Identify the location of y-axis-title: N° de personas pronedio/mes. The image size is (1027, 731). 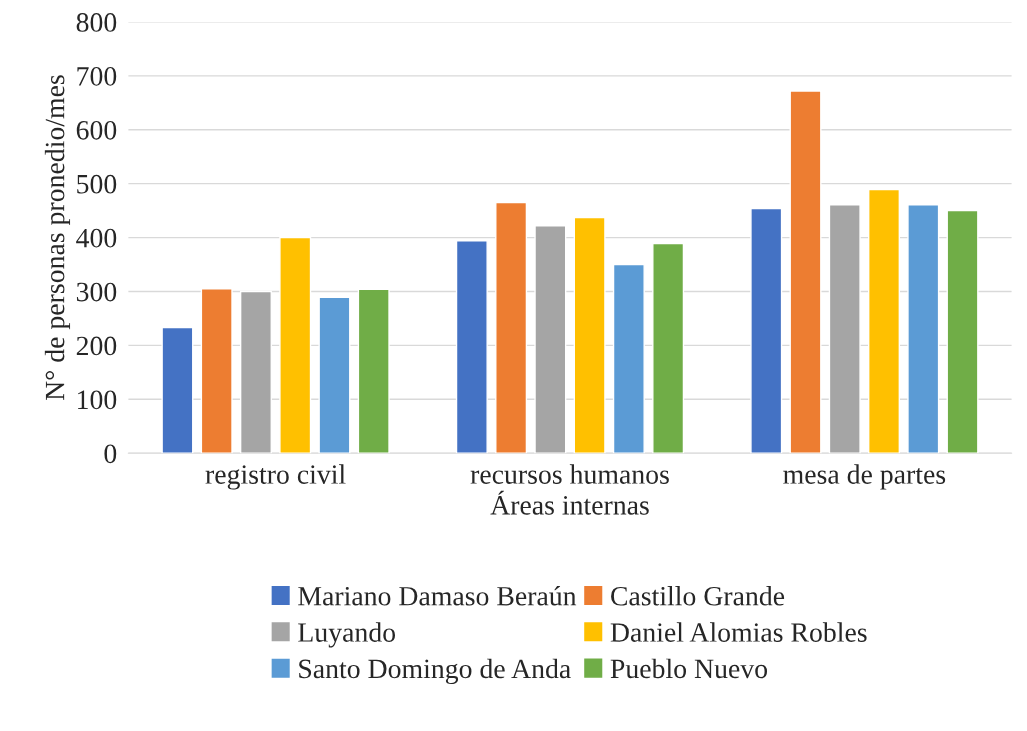
(57, 238).